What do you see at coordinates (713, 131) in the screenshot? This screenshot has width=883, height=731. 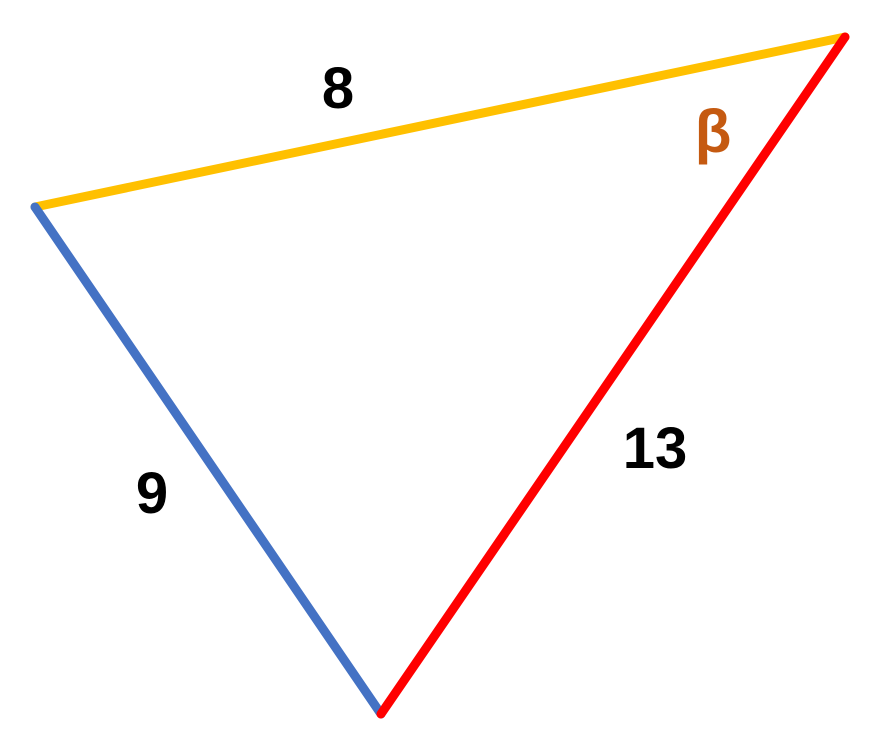 I see `angle-beta-label: β` at bounding box center [713, 131].